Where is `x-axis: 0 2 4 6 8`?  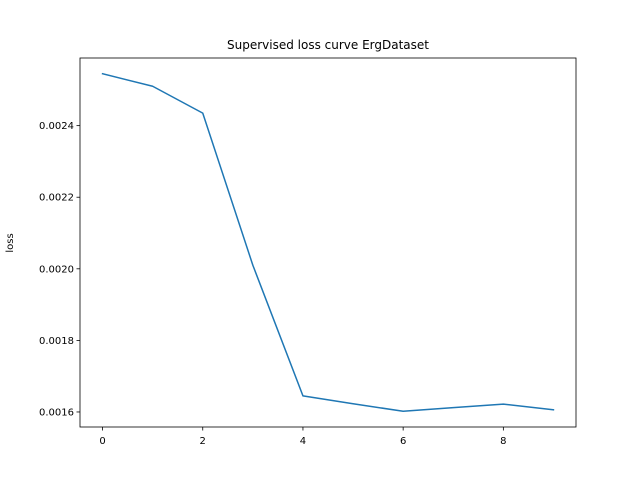 x-axis: 0 2 4 6 8 is located at coordinates (303, 437).